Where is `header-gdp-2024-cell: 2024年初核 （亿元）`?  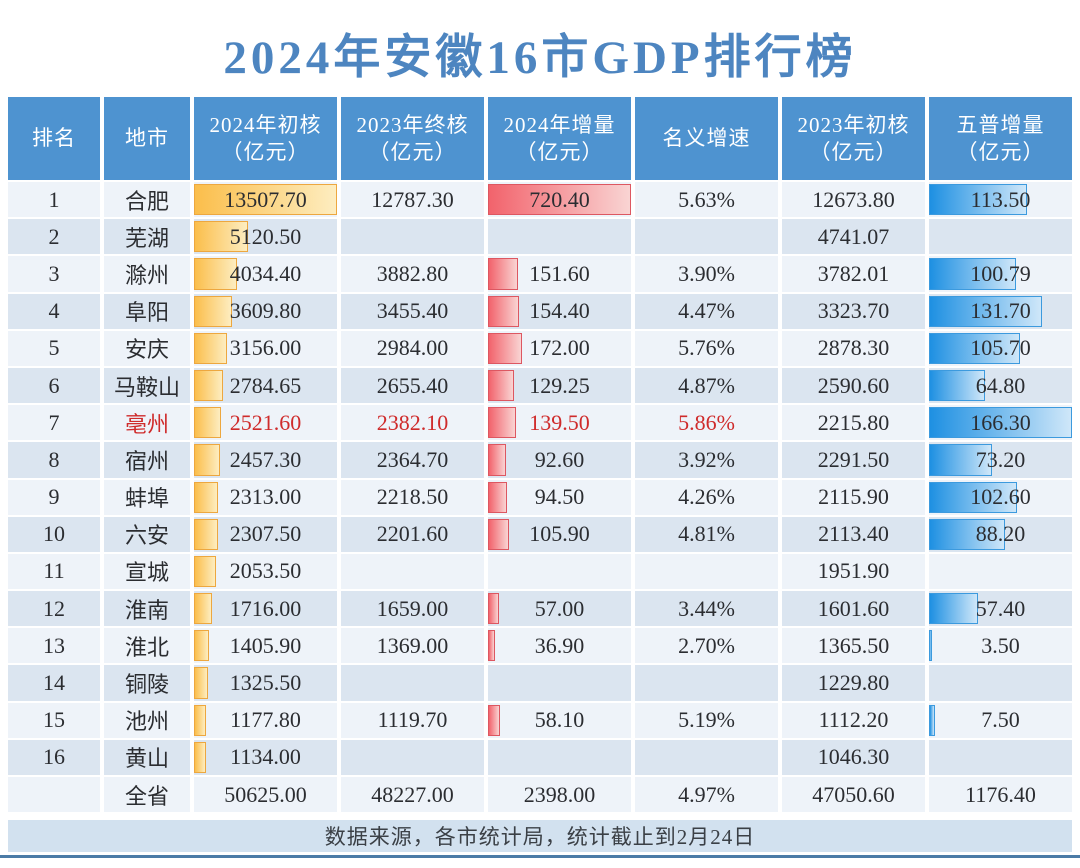 header-gdp-2024-cell: 2024年初核 （亿元） is located at coordinates (265, 138).